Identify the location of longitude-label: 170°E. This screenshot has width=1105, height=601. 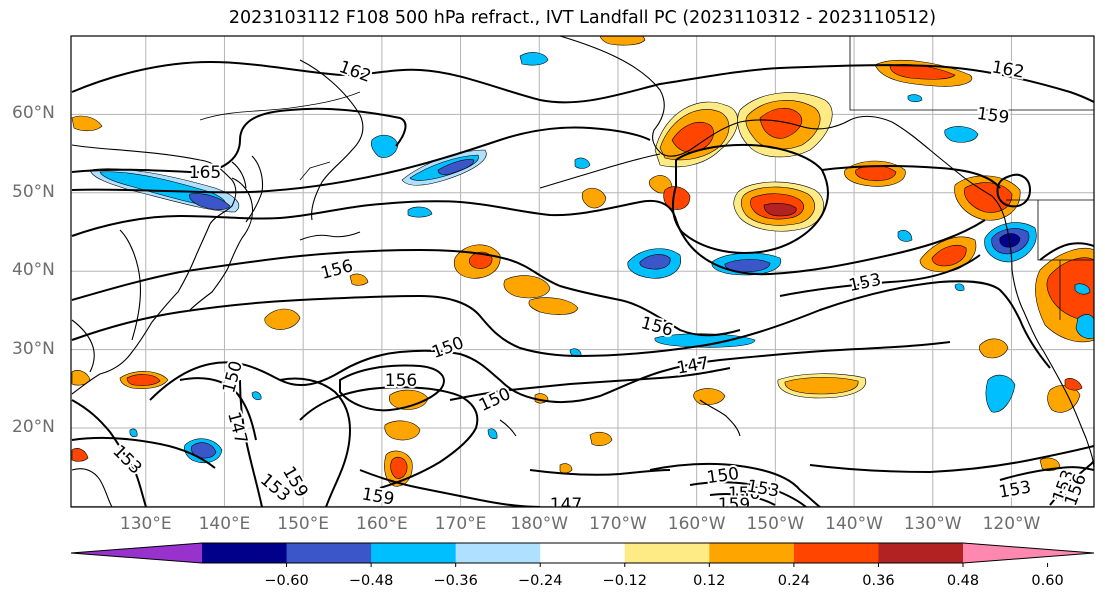
(460, 524).